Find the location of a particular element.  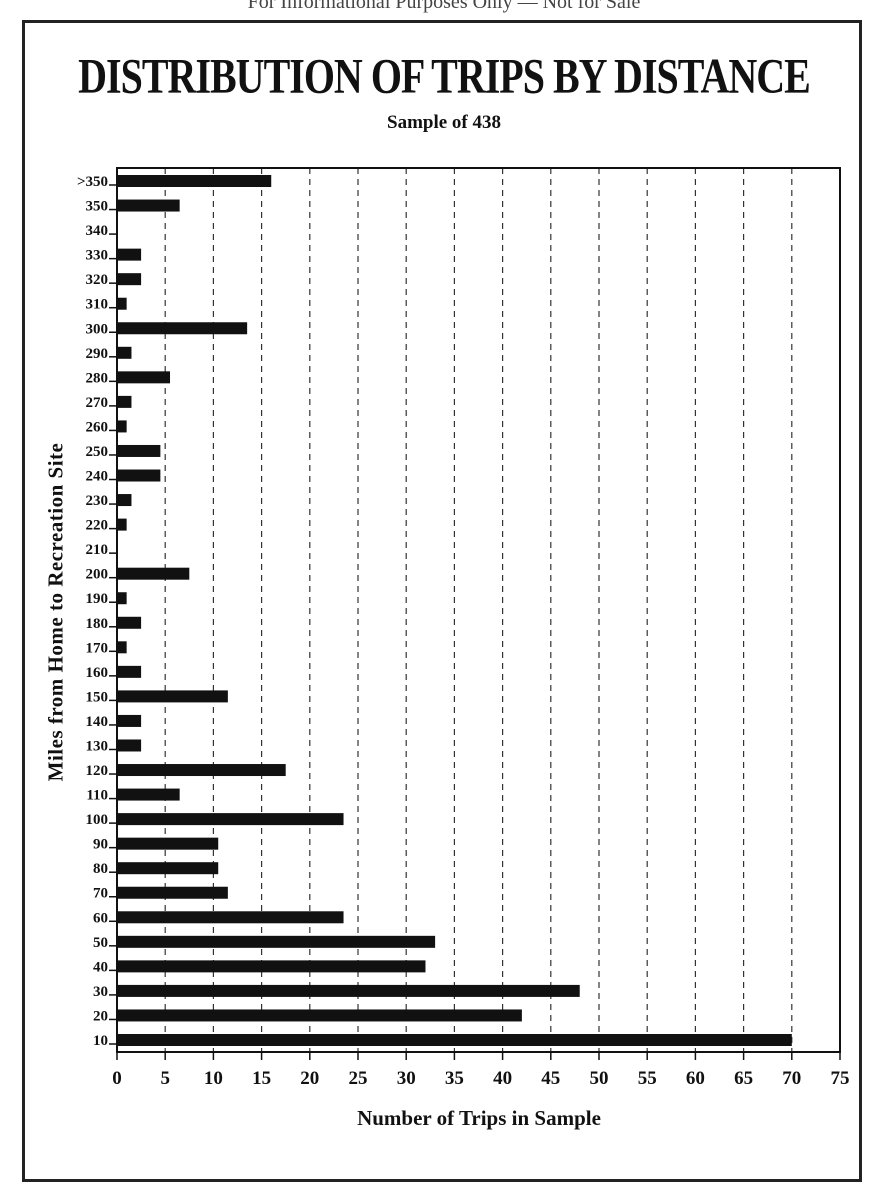

y-tick-label: 130 is located at coordinates (97, 746).